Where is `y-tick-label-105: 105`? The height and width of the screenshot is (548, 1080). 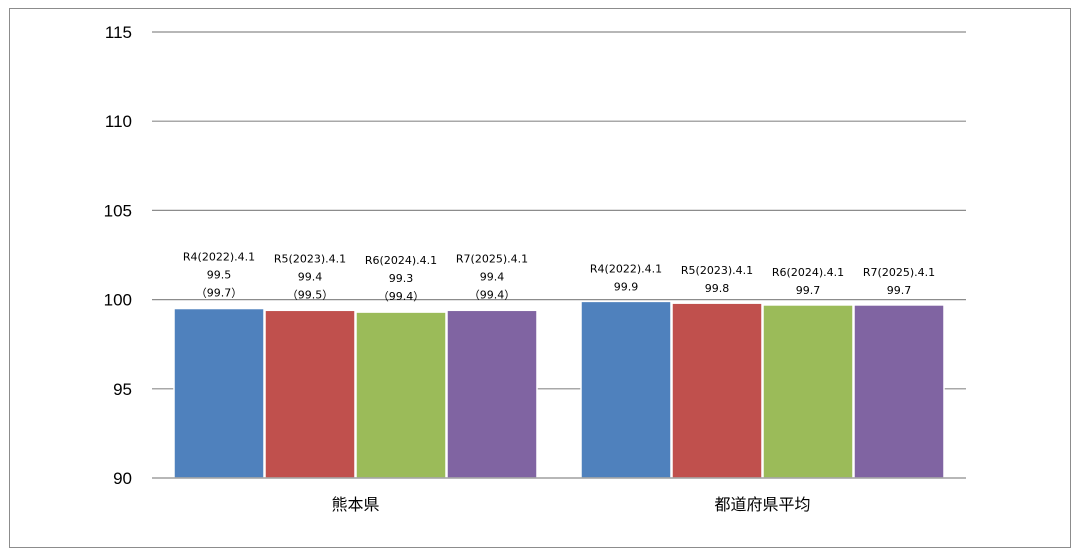
y-tick-label-105: 105 is located at coordinates (118, 210).